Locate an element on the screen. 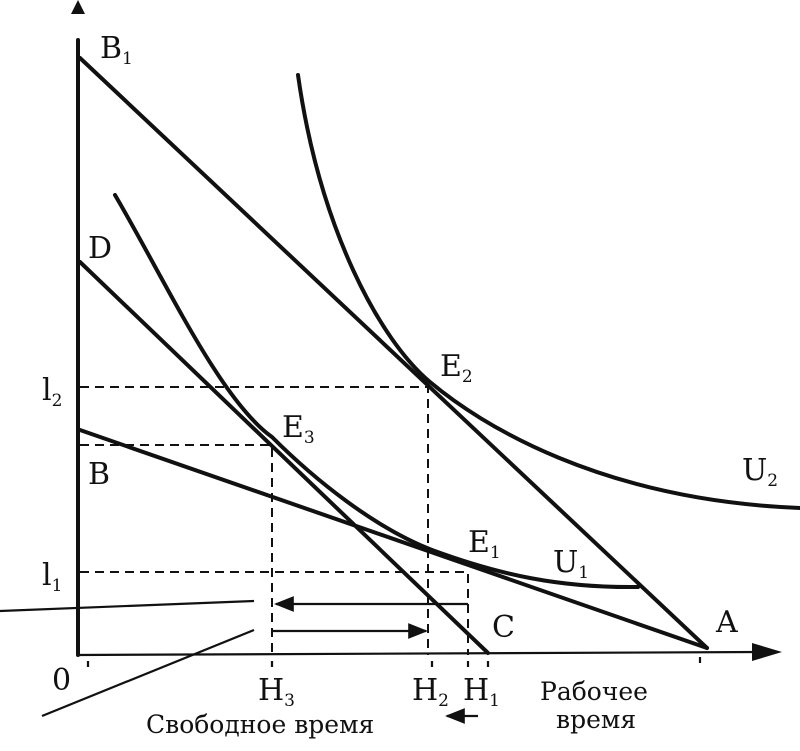  thin-diagonal-left is located at coordinates (148, 673).